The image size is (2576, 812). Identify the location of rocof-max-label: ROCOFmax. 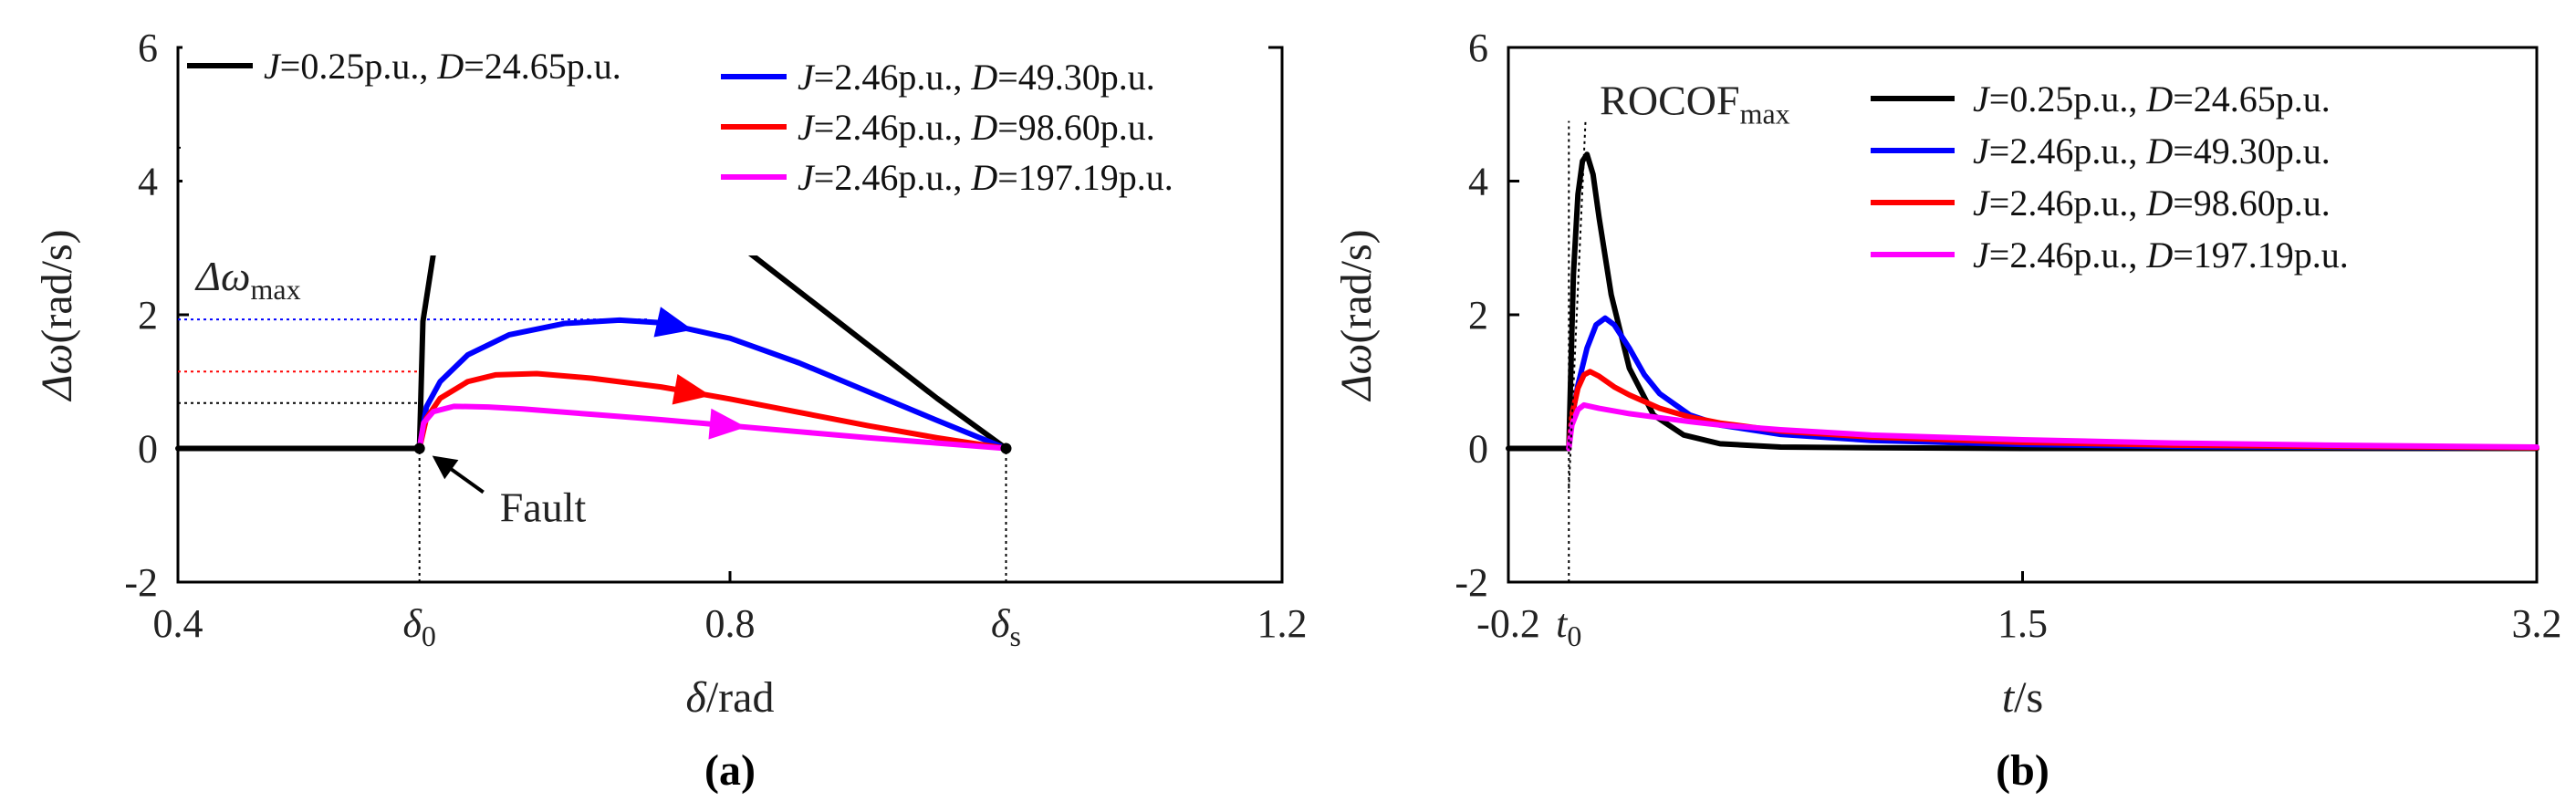
(1694, 104).